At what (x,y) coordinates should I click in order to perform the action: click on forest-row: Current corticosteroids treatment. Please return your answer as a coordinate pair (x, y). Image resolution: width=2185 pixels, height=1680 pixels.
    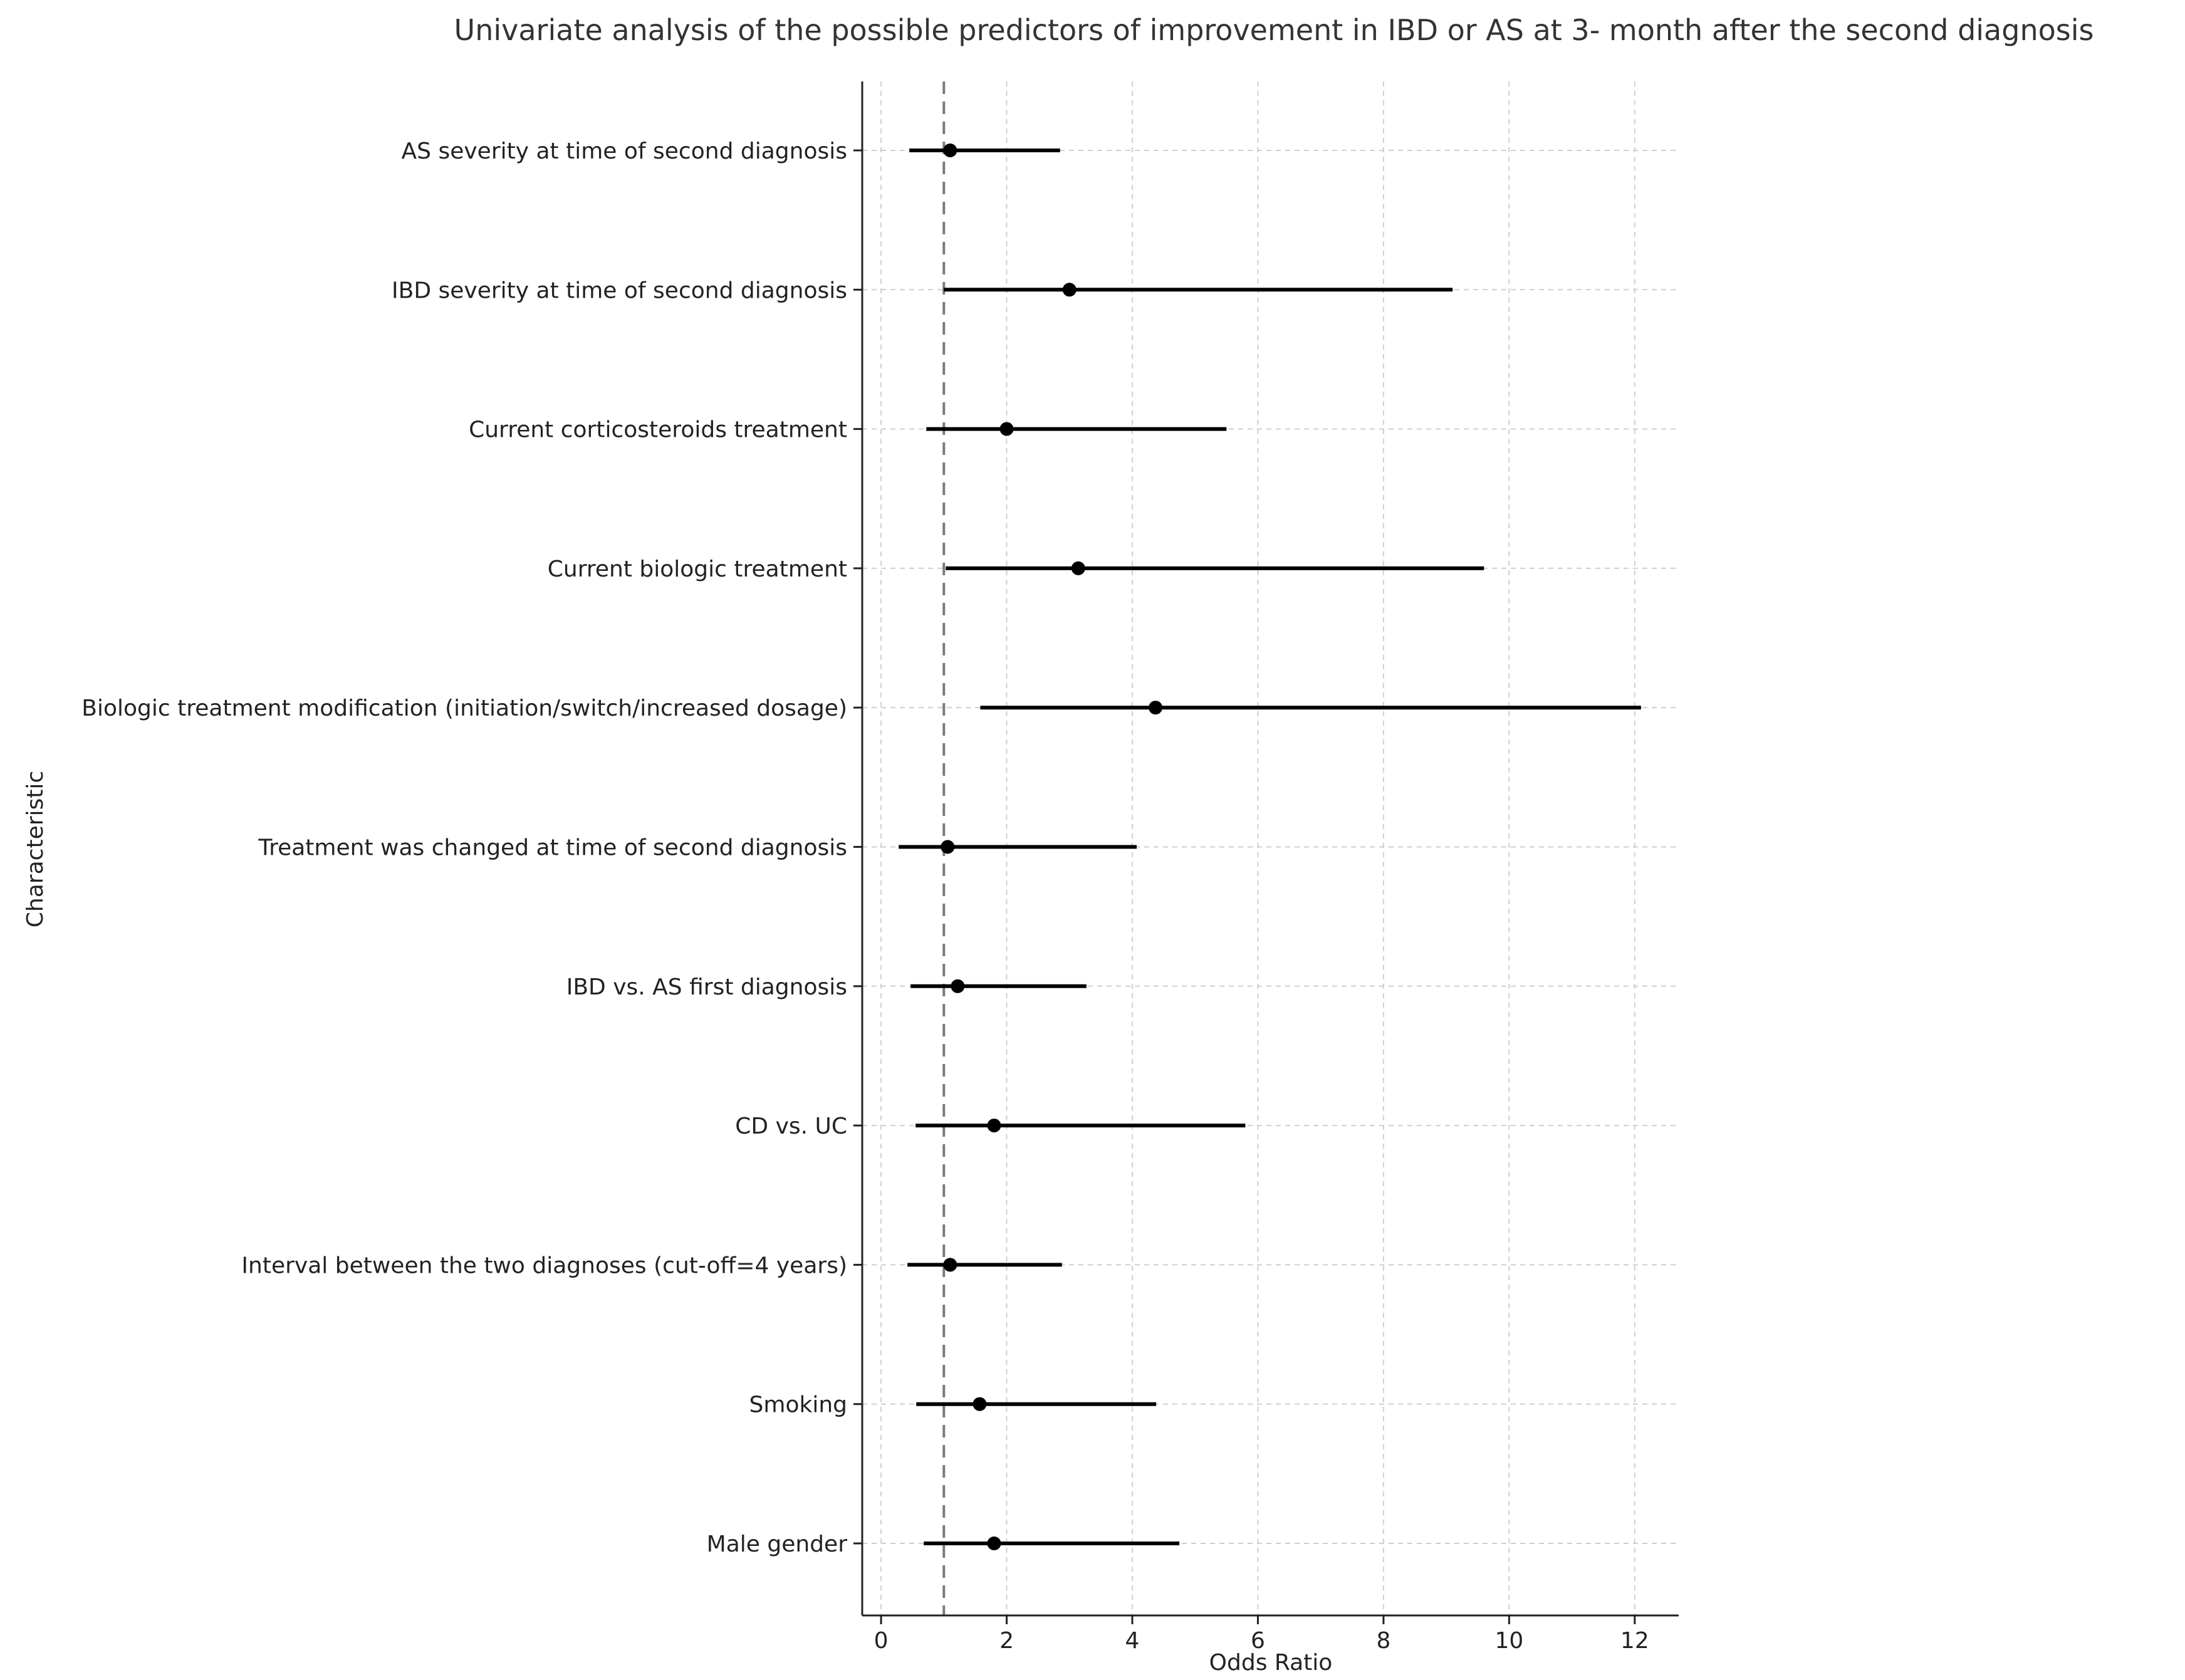
    Looking at the image, I should click on (848, 430).